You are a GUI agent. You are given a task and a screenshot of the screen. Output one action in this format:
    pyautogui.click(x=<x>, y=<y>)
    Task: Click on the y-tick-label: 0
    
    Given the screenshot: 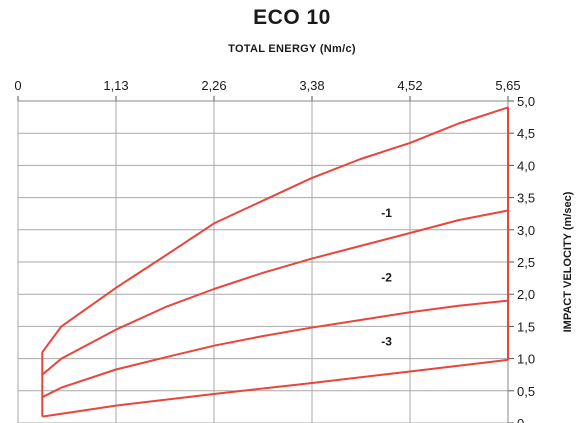 What is the action you would take?
    pyautogui.click(x=520, y=419)
    